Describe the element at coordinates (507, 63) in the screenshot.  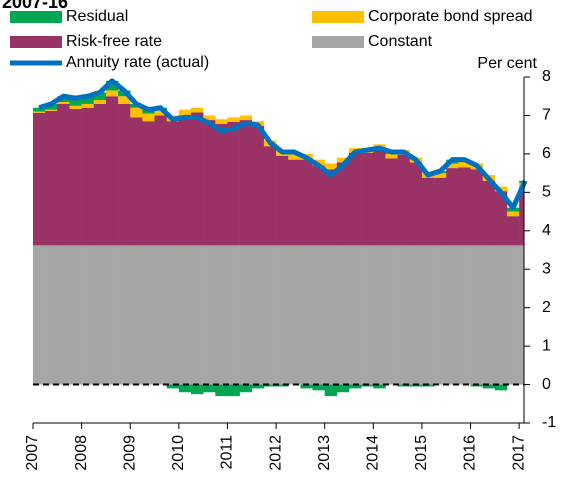
I see `y-axis-label: Per cent` at that location.